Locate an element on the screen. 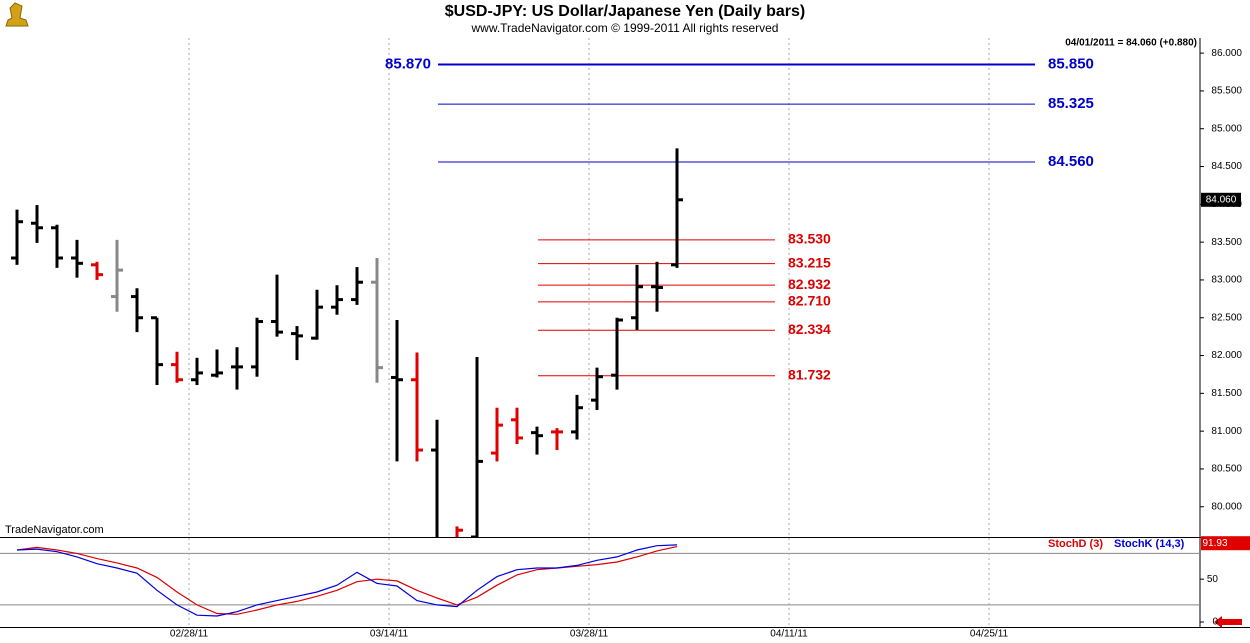  y-tick-label: 85.500 is located at coordinates (1226, 91).